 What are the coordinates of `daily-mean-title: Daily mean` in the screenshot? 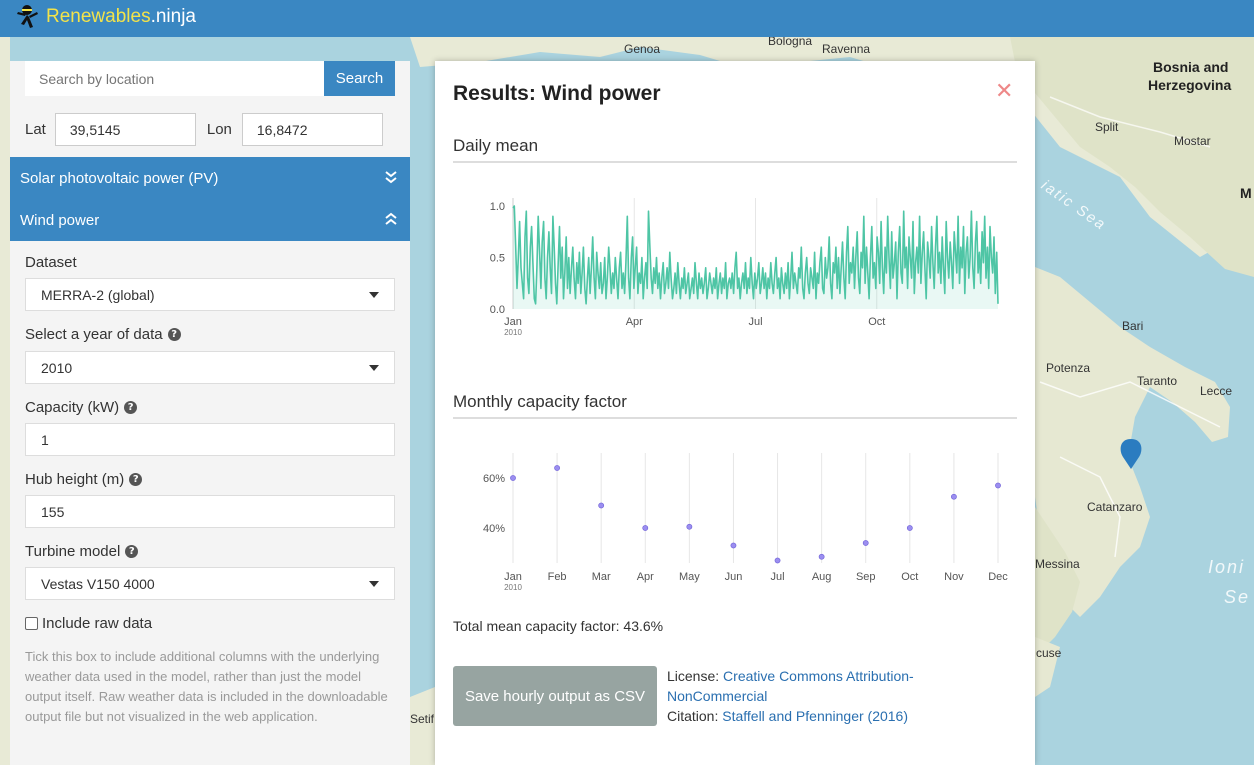 It's located at (496, 145).